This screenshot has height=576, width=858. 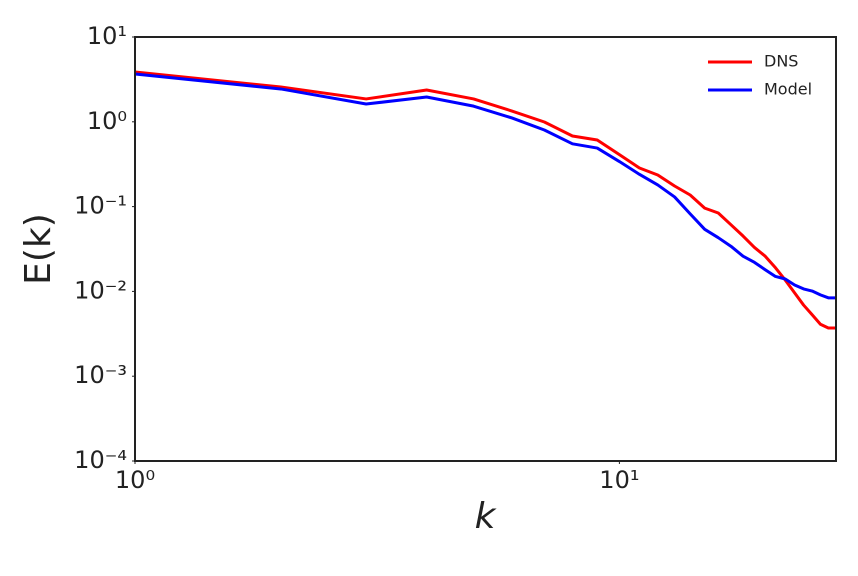 I want to click on legend-label: DNS, so click(x=781, y=61).